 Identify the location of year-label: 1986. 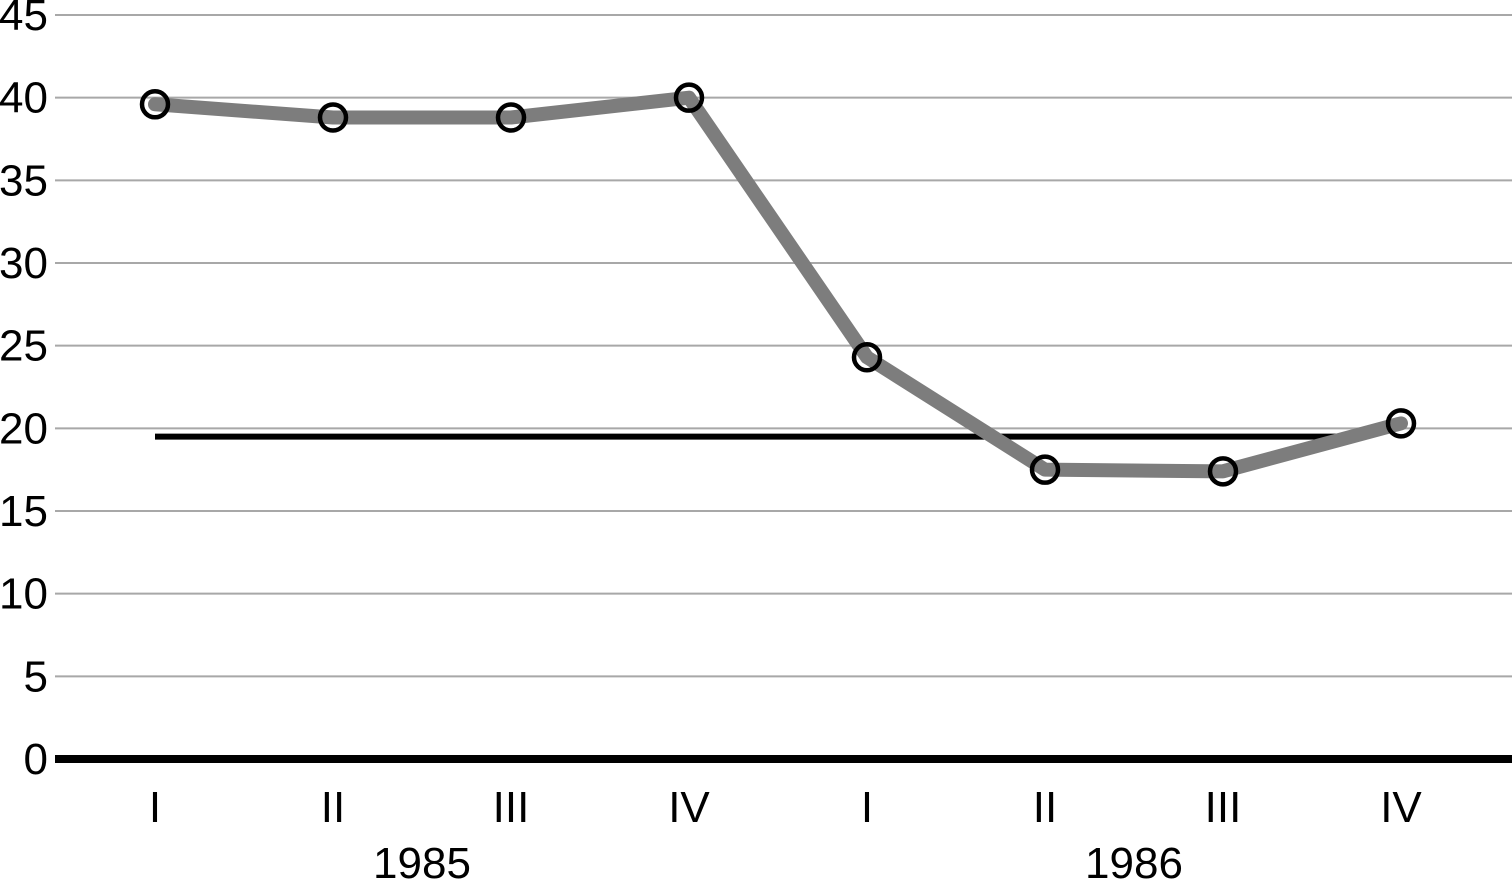
(1134, 863).